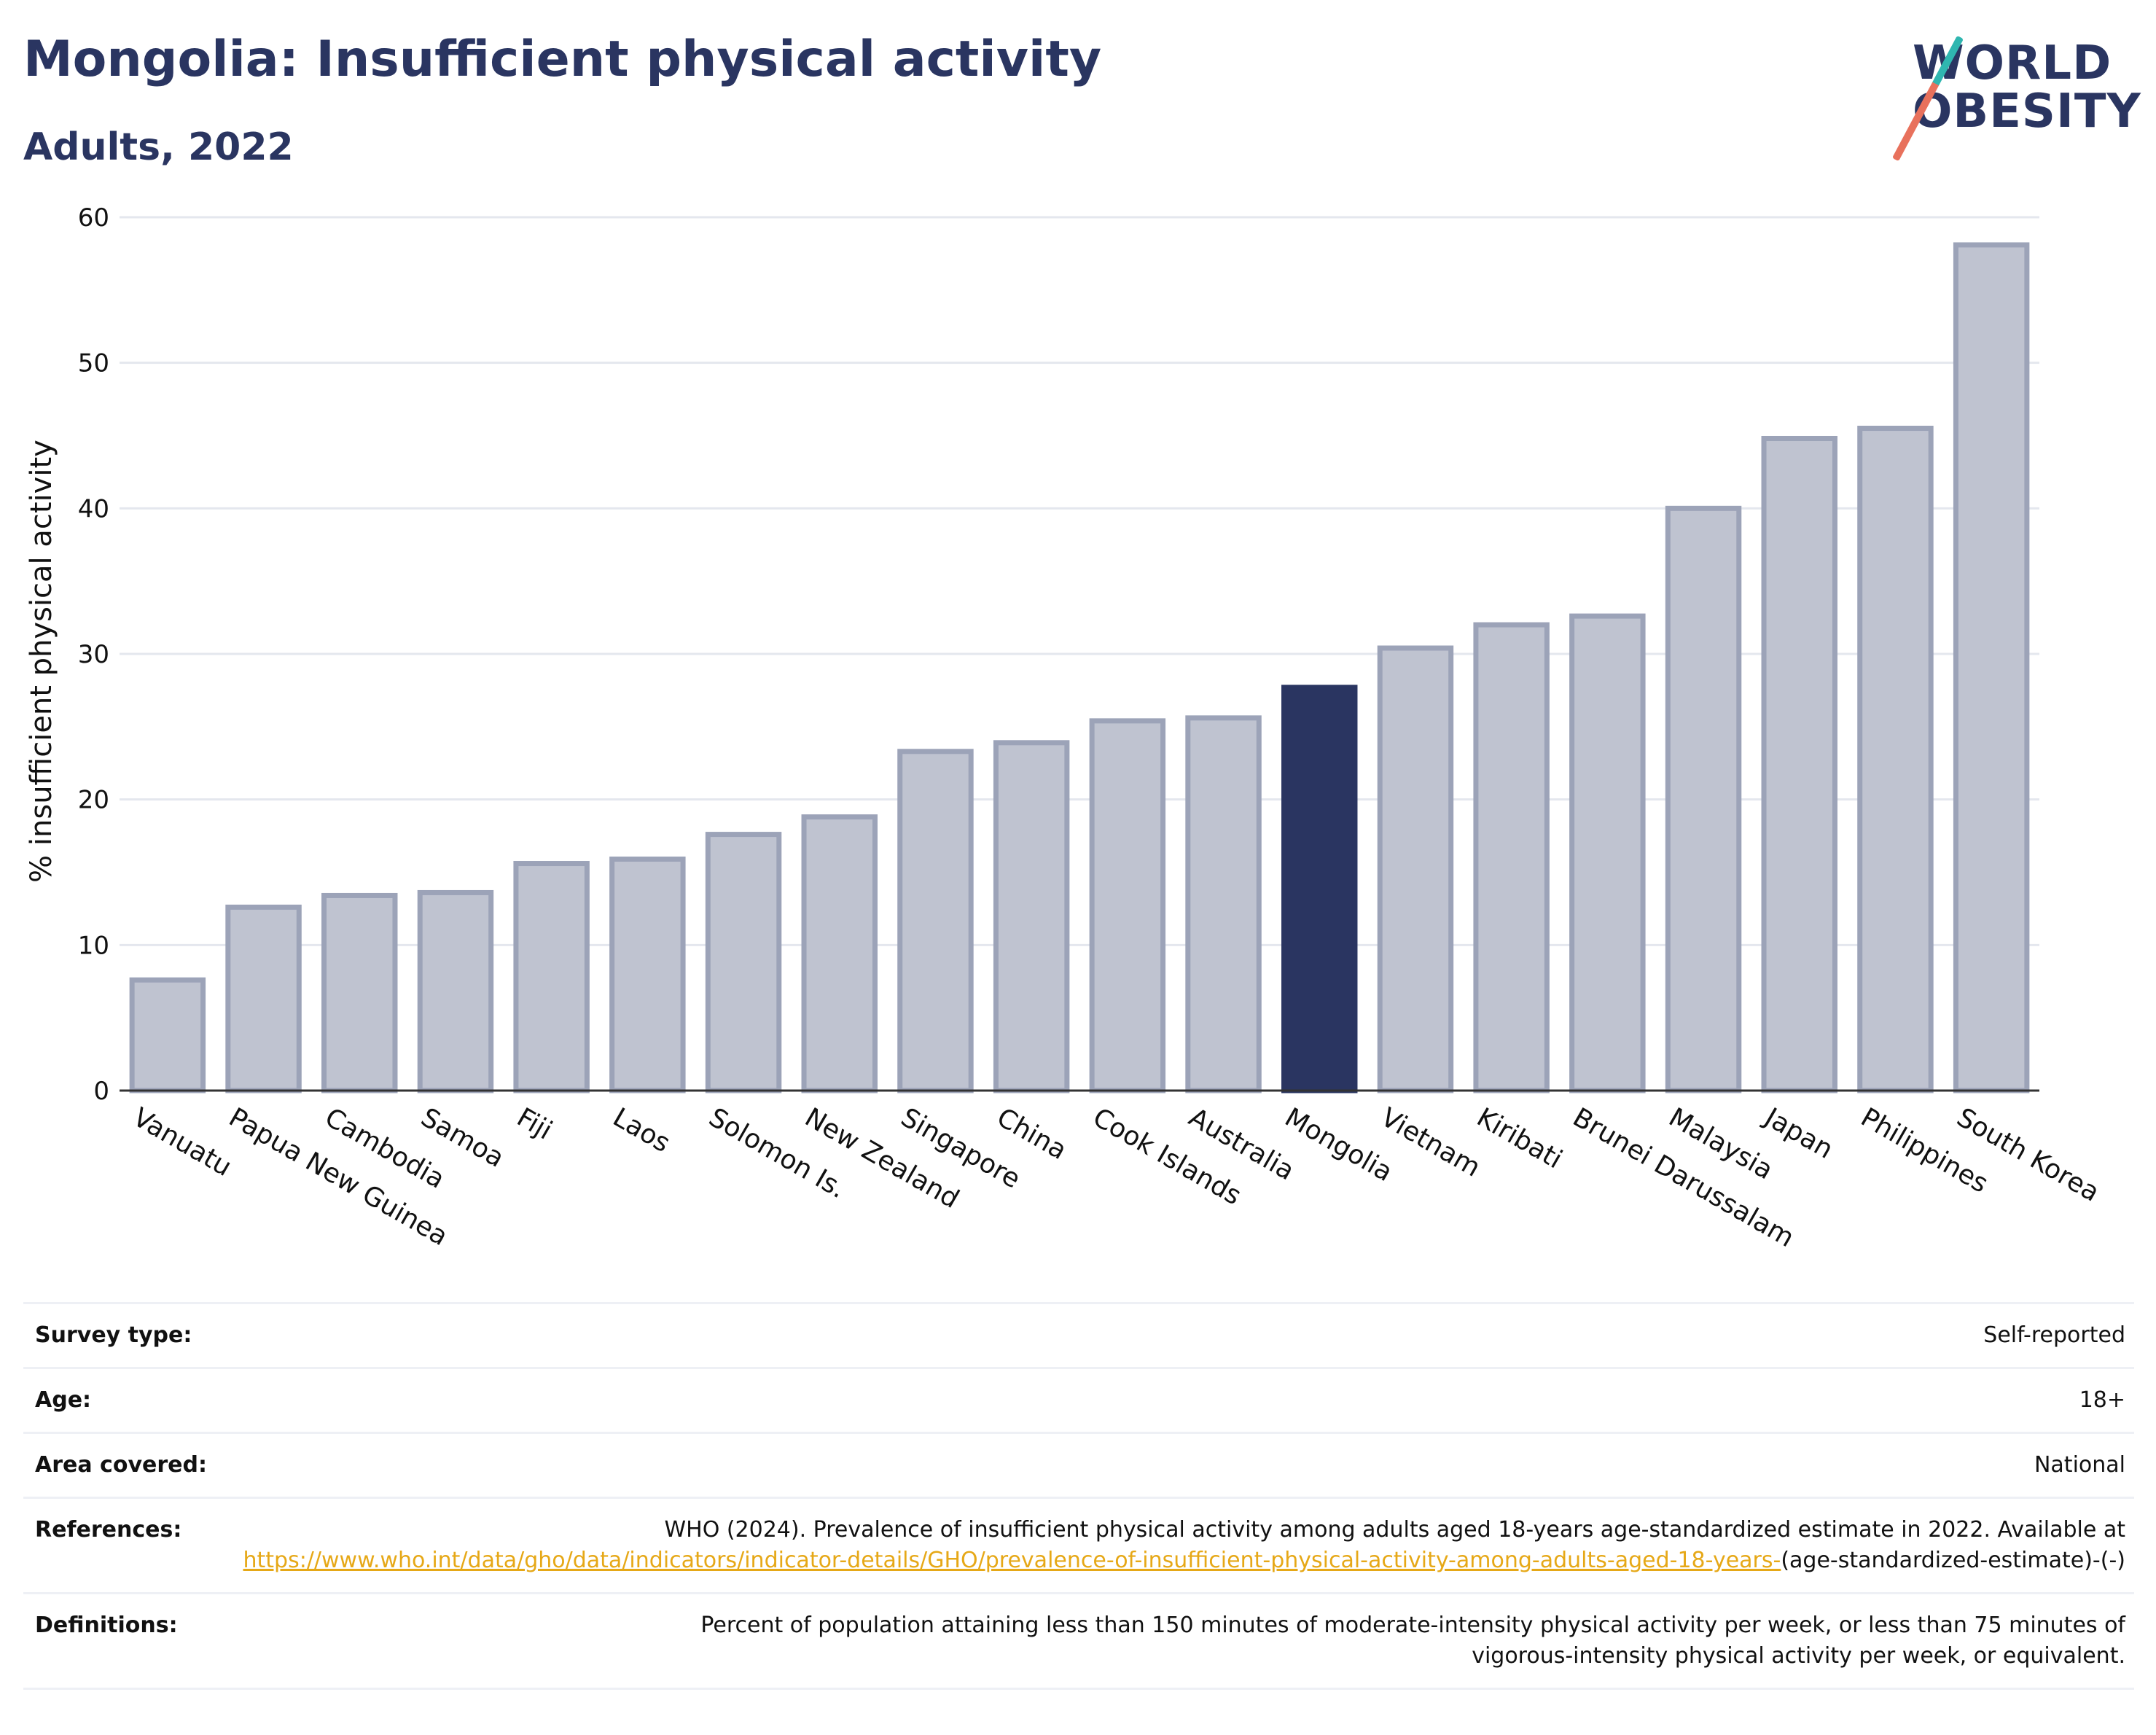  What do you see at coordinates (1415, 869) in the screenshot?
I see `bar-vietnam` at bounding box center [1415, 869].